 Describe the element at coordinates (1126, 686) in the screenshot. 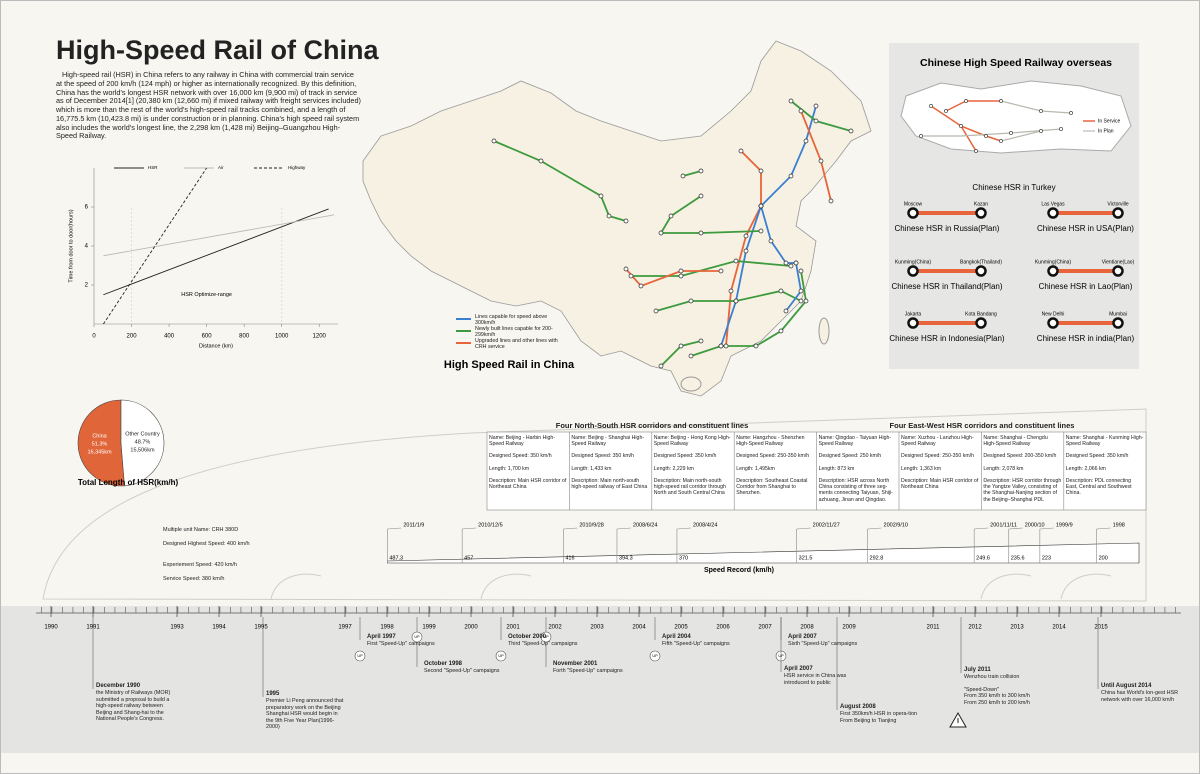

I see `event-date: Until August 2014` at that location.